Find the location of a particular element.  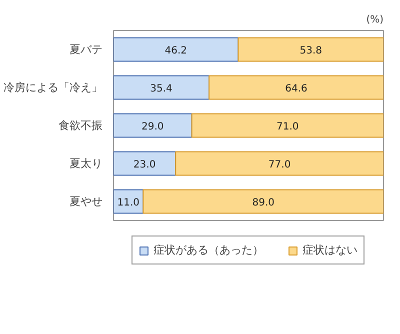

data-label: 53.8 is located at coordinates (311, 51).